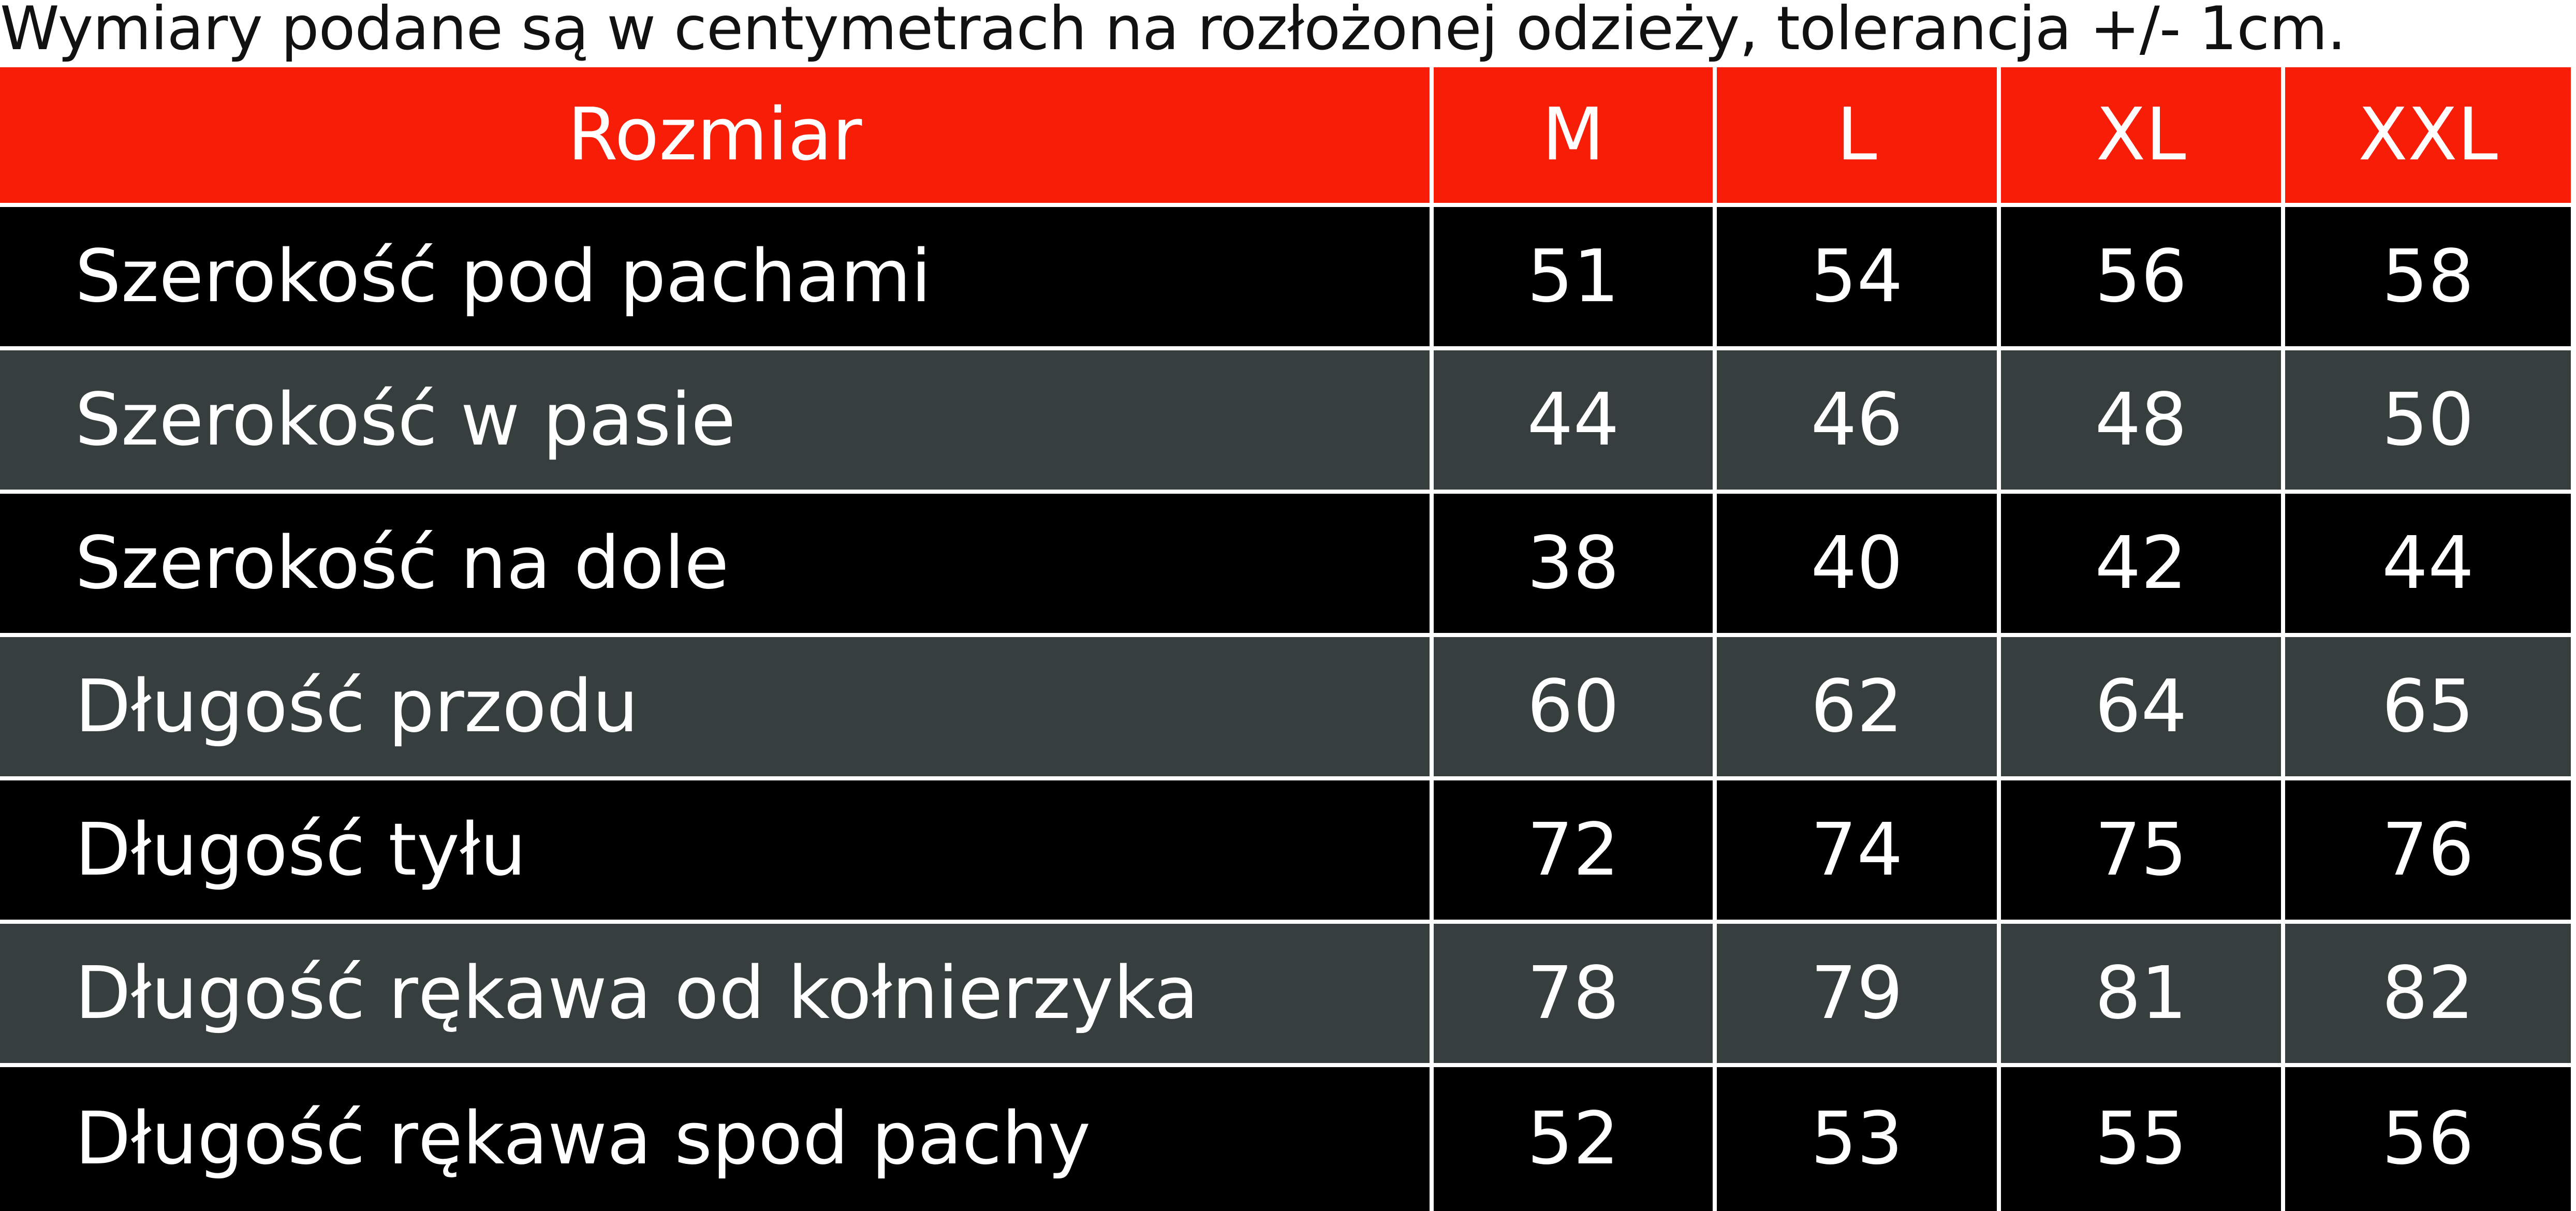  I want to click on table-cell: 60, so click(1576, 709).